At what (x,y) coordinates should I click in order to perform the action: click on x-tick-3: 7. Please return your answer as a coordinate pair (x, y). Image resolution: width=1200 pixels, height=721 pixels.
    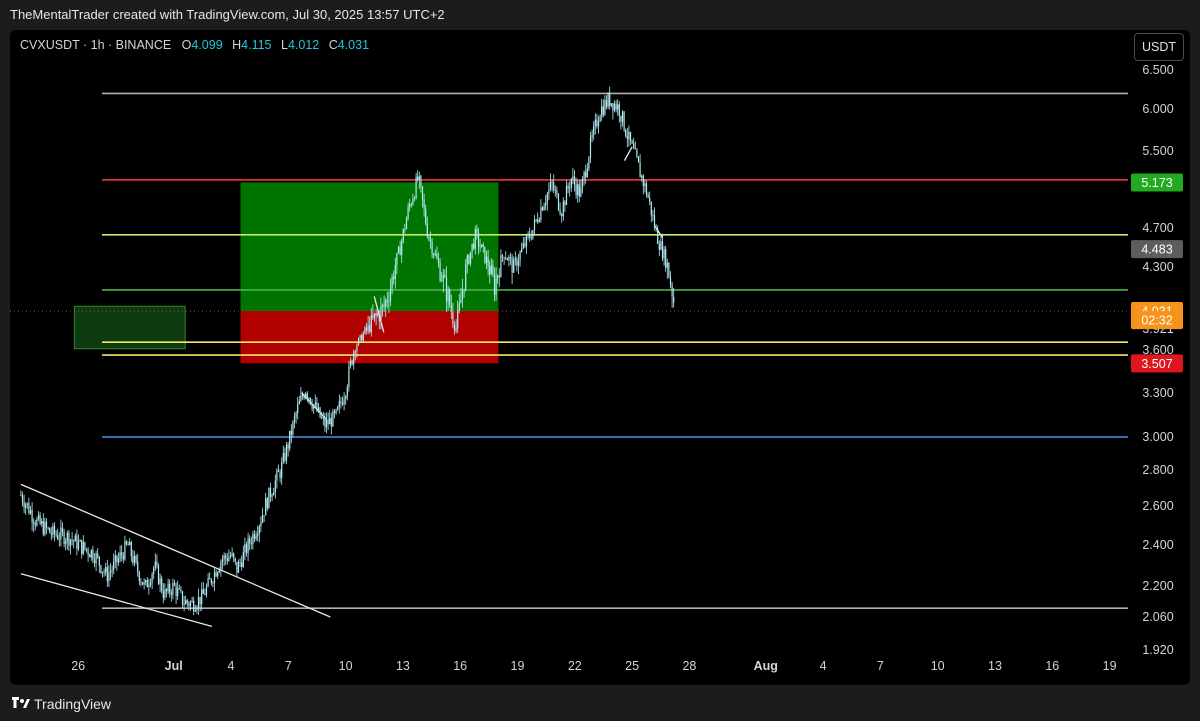
    Looking at the image, I should click on (288, 666).